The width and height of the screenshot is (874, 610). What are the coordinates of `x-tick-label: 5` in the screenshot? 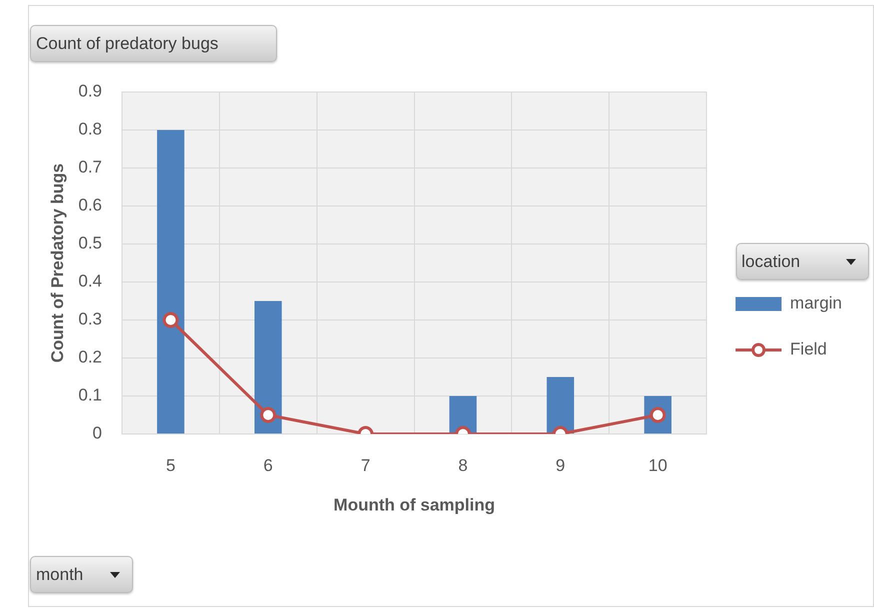 It's located at (171, 465).